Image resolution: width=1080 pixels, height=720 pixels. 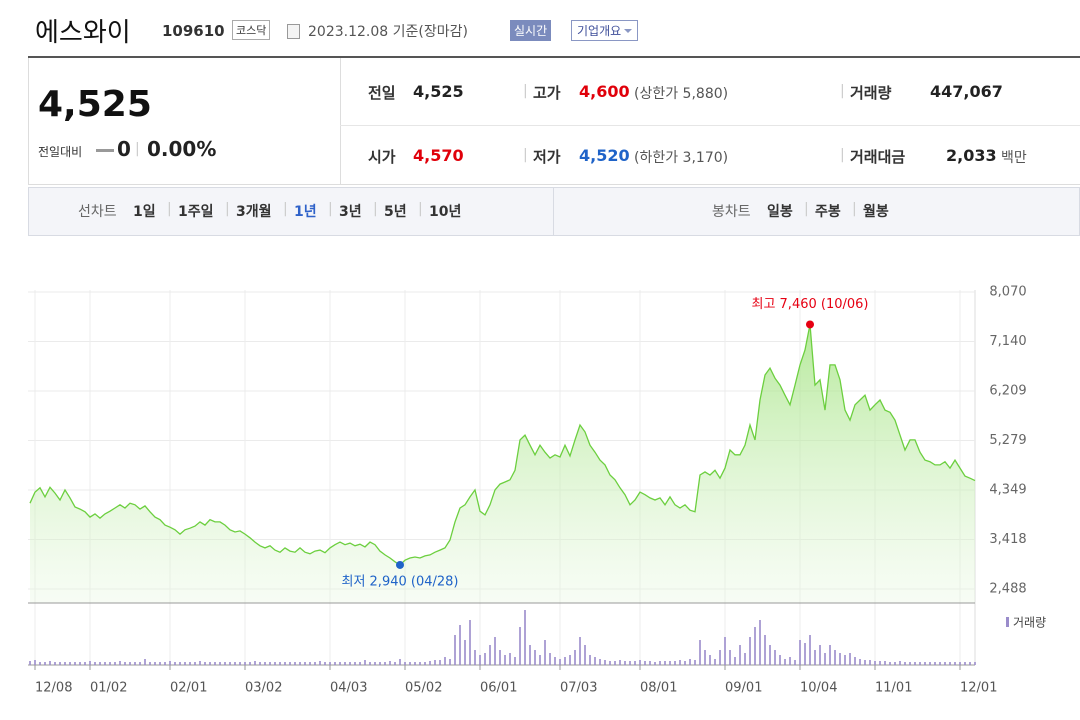 I want to click on tab: 일봉, so click(x=780, y=212).